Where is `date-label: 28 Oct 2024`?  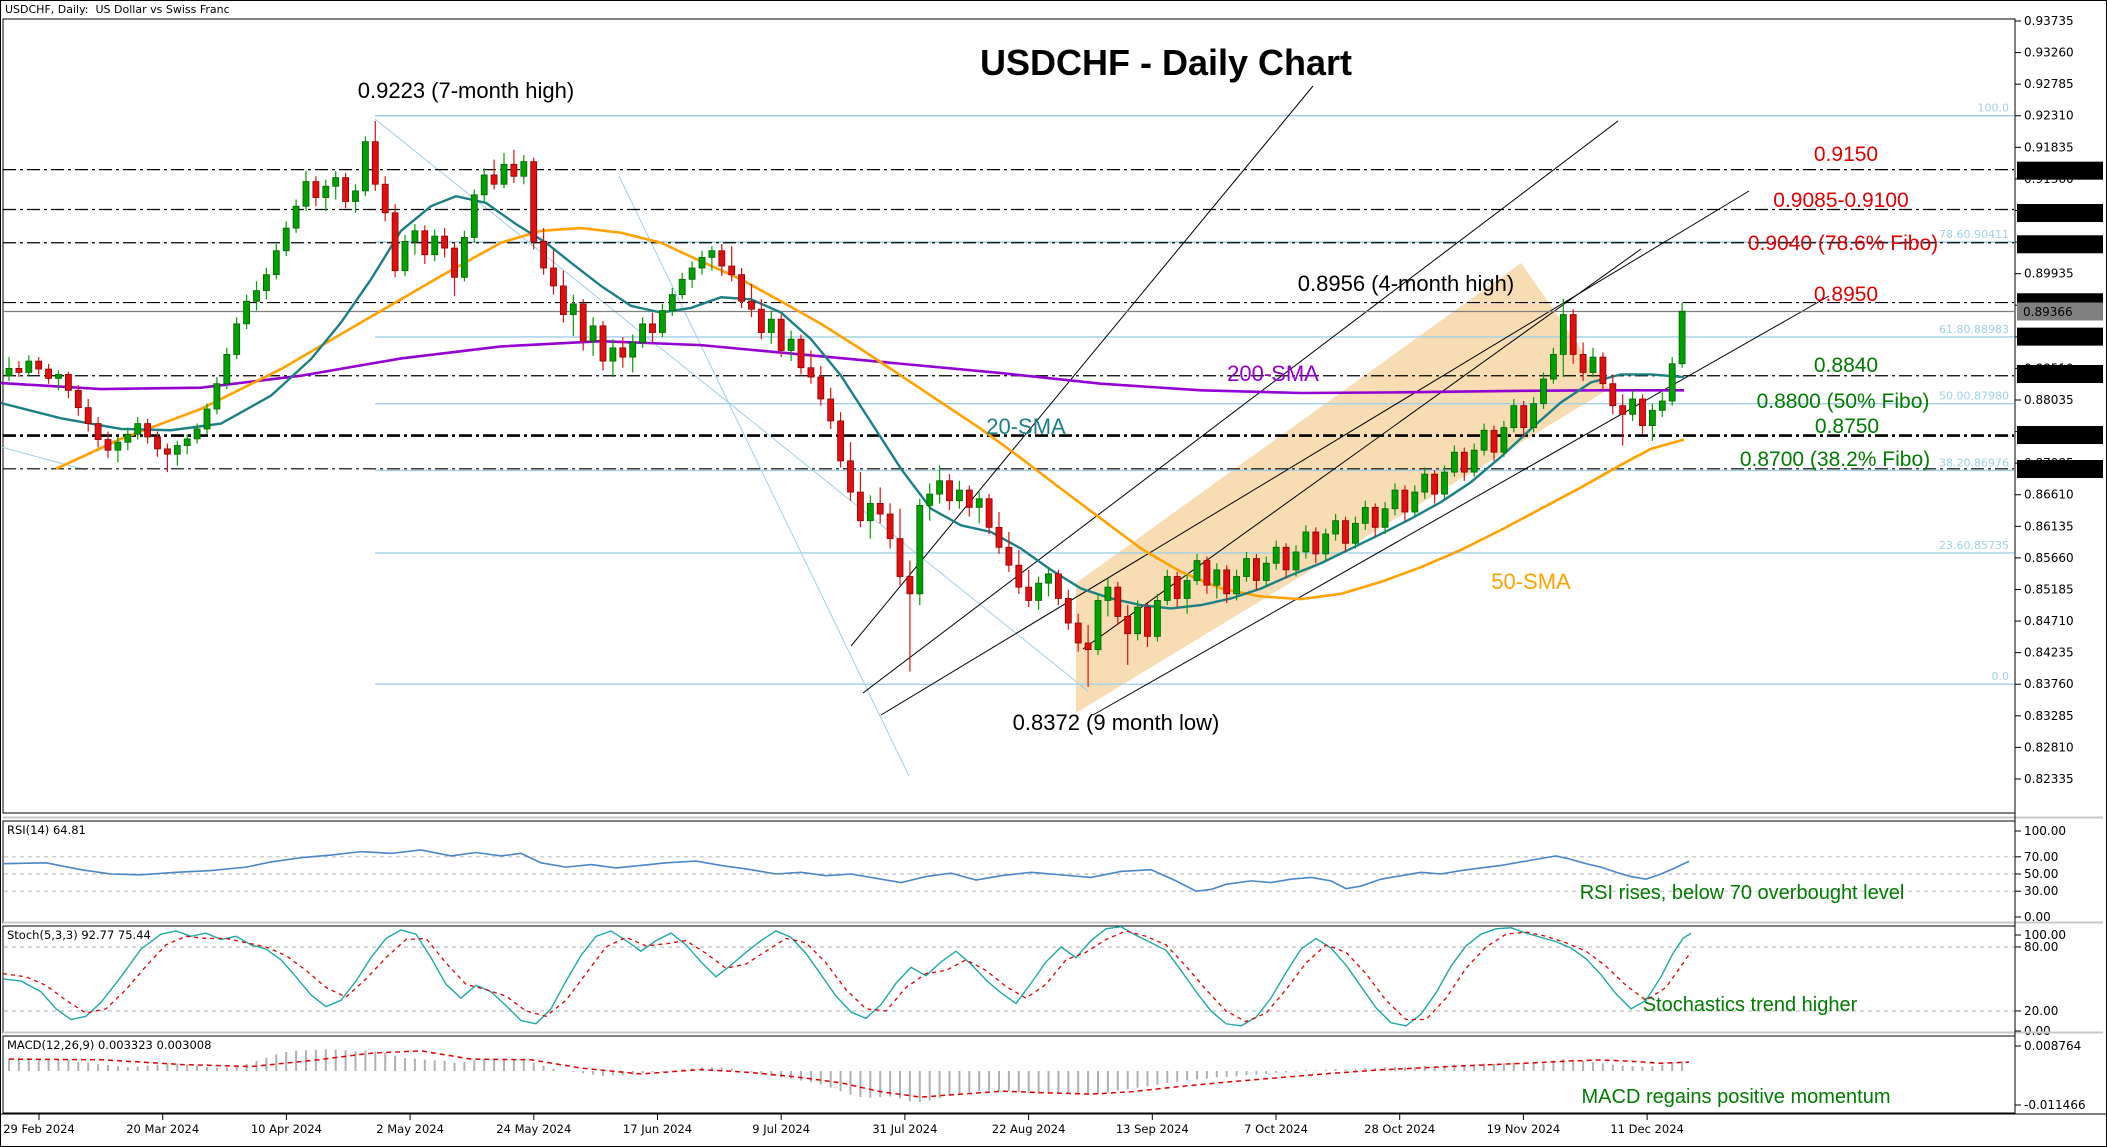
date-label: 28 Oct 2024 is located at coordinates (1399, 1129).